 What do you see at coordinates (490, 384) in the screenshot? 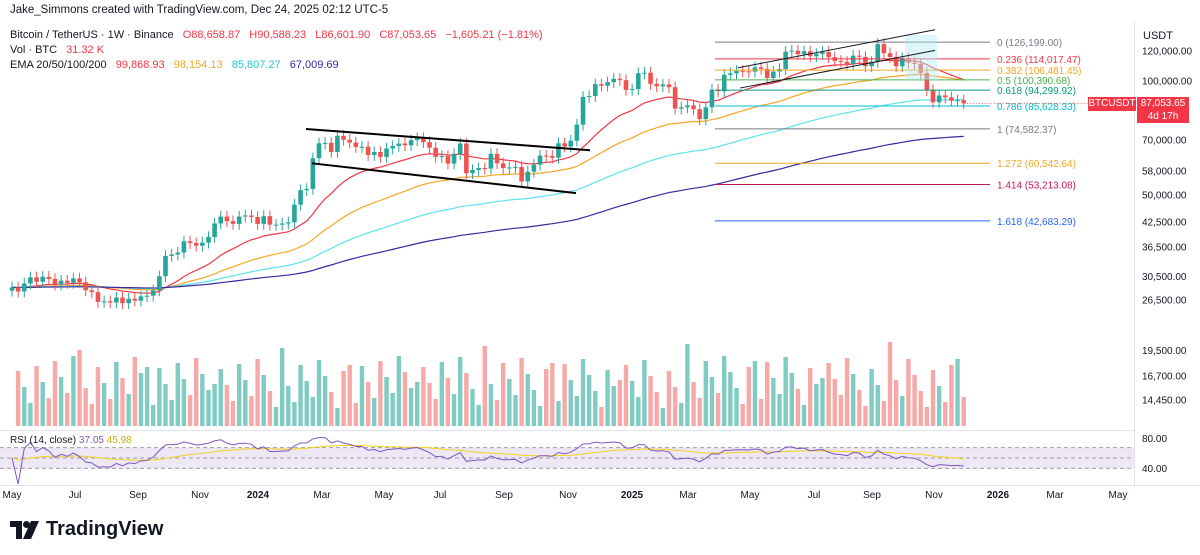
I see `volume-bars` at bounding box center [490, 384].